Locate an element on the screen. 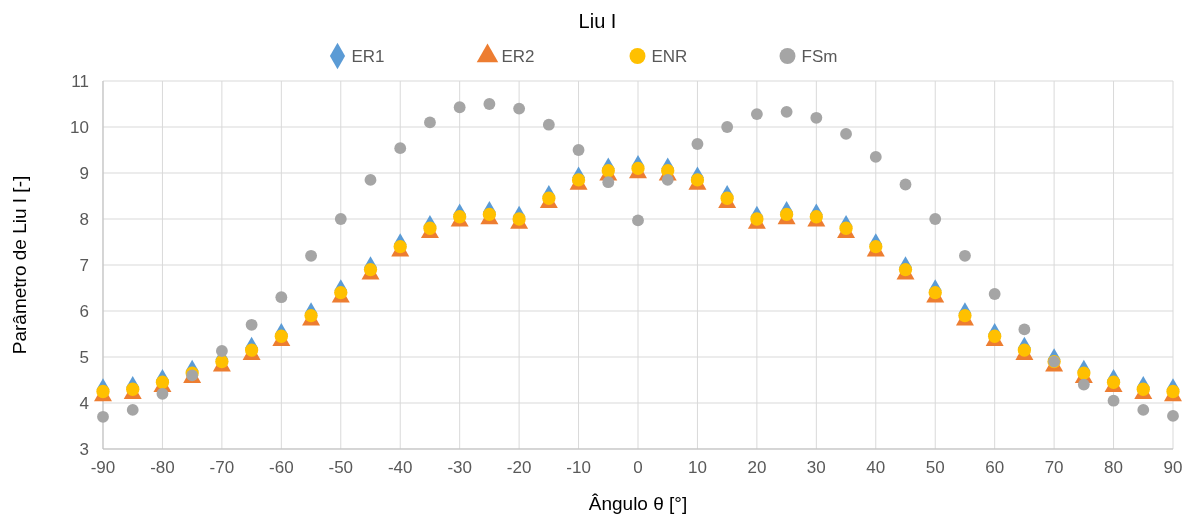 Image resolution: width=1195 pixels, height=526 pixels. x-tick-label: 80 is located at coordinates (1114, 467).